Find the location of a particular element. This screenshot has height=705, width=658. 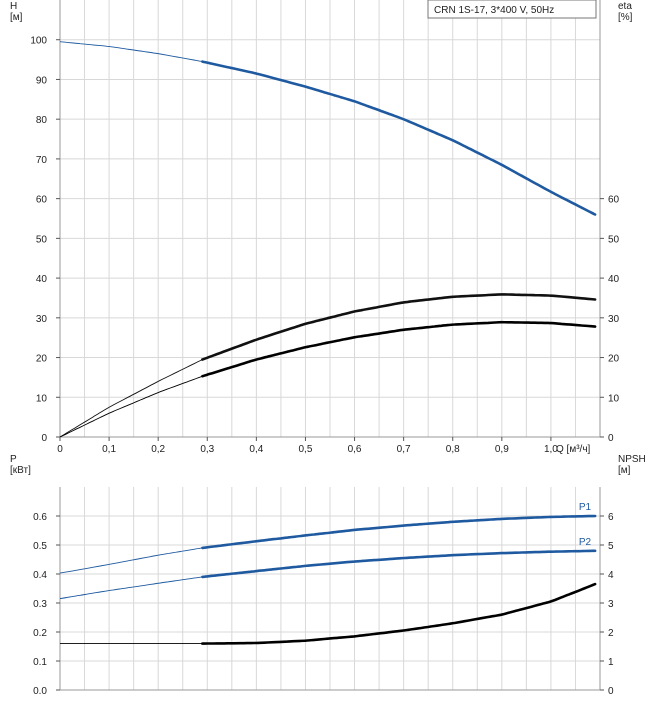

x-tick-label: 0,2 is located at coordinates (158, 449).